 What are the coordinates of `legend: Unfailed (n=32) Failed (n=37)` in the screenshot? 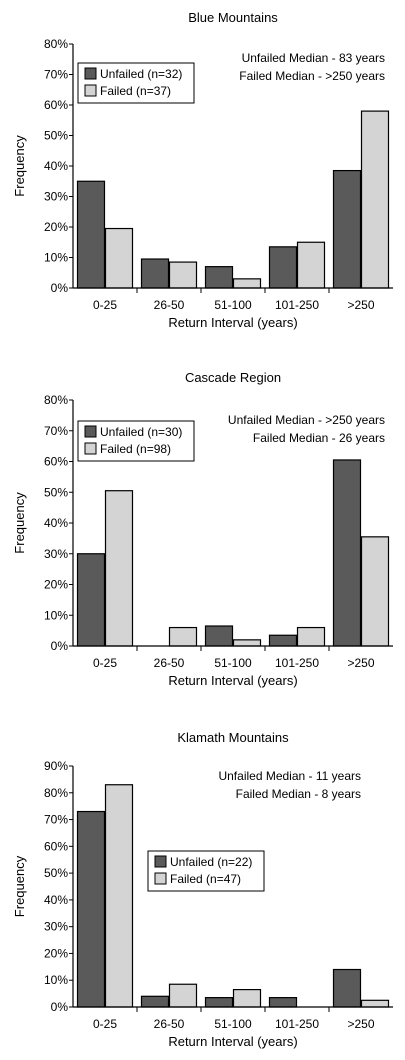 It's located at (136, 83).